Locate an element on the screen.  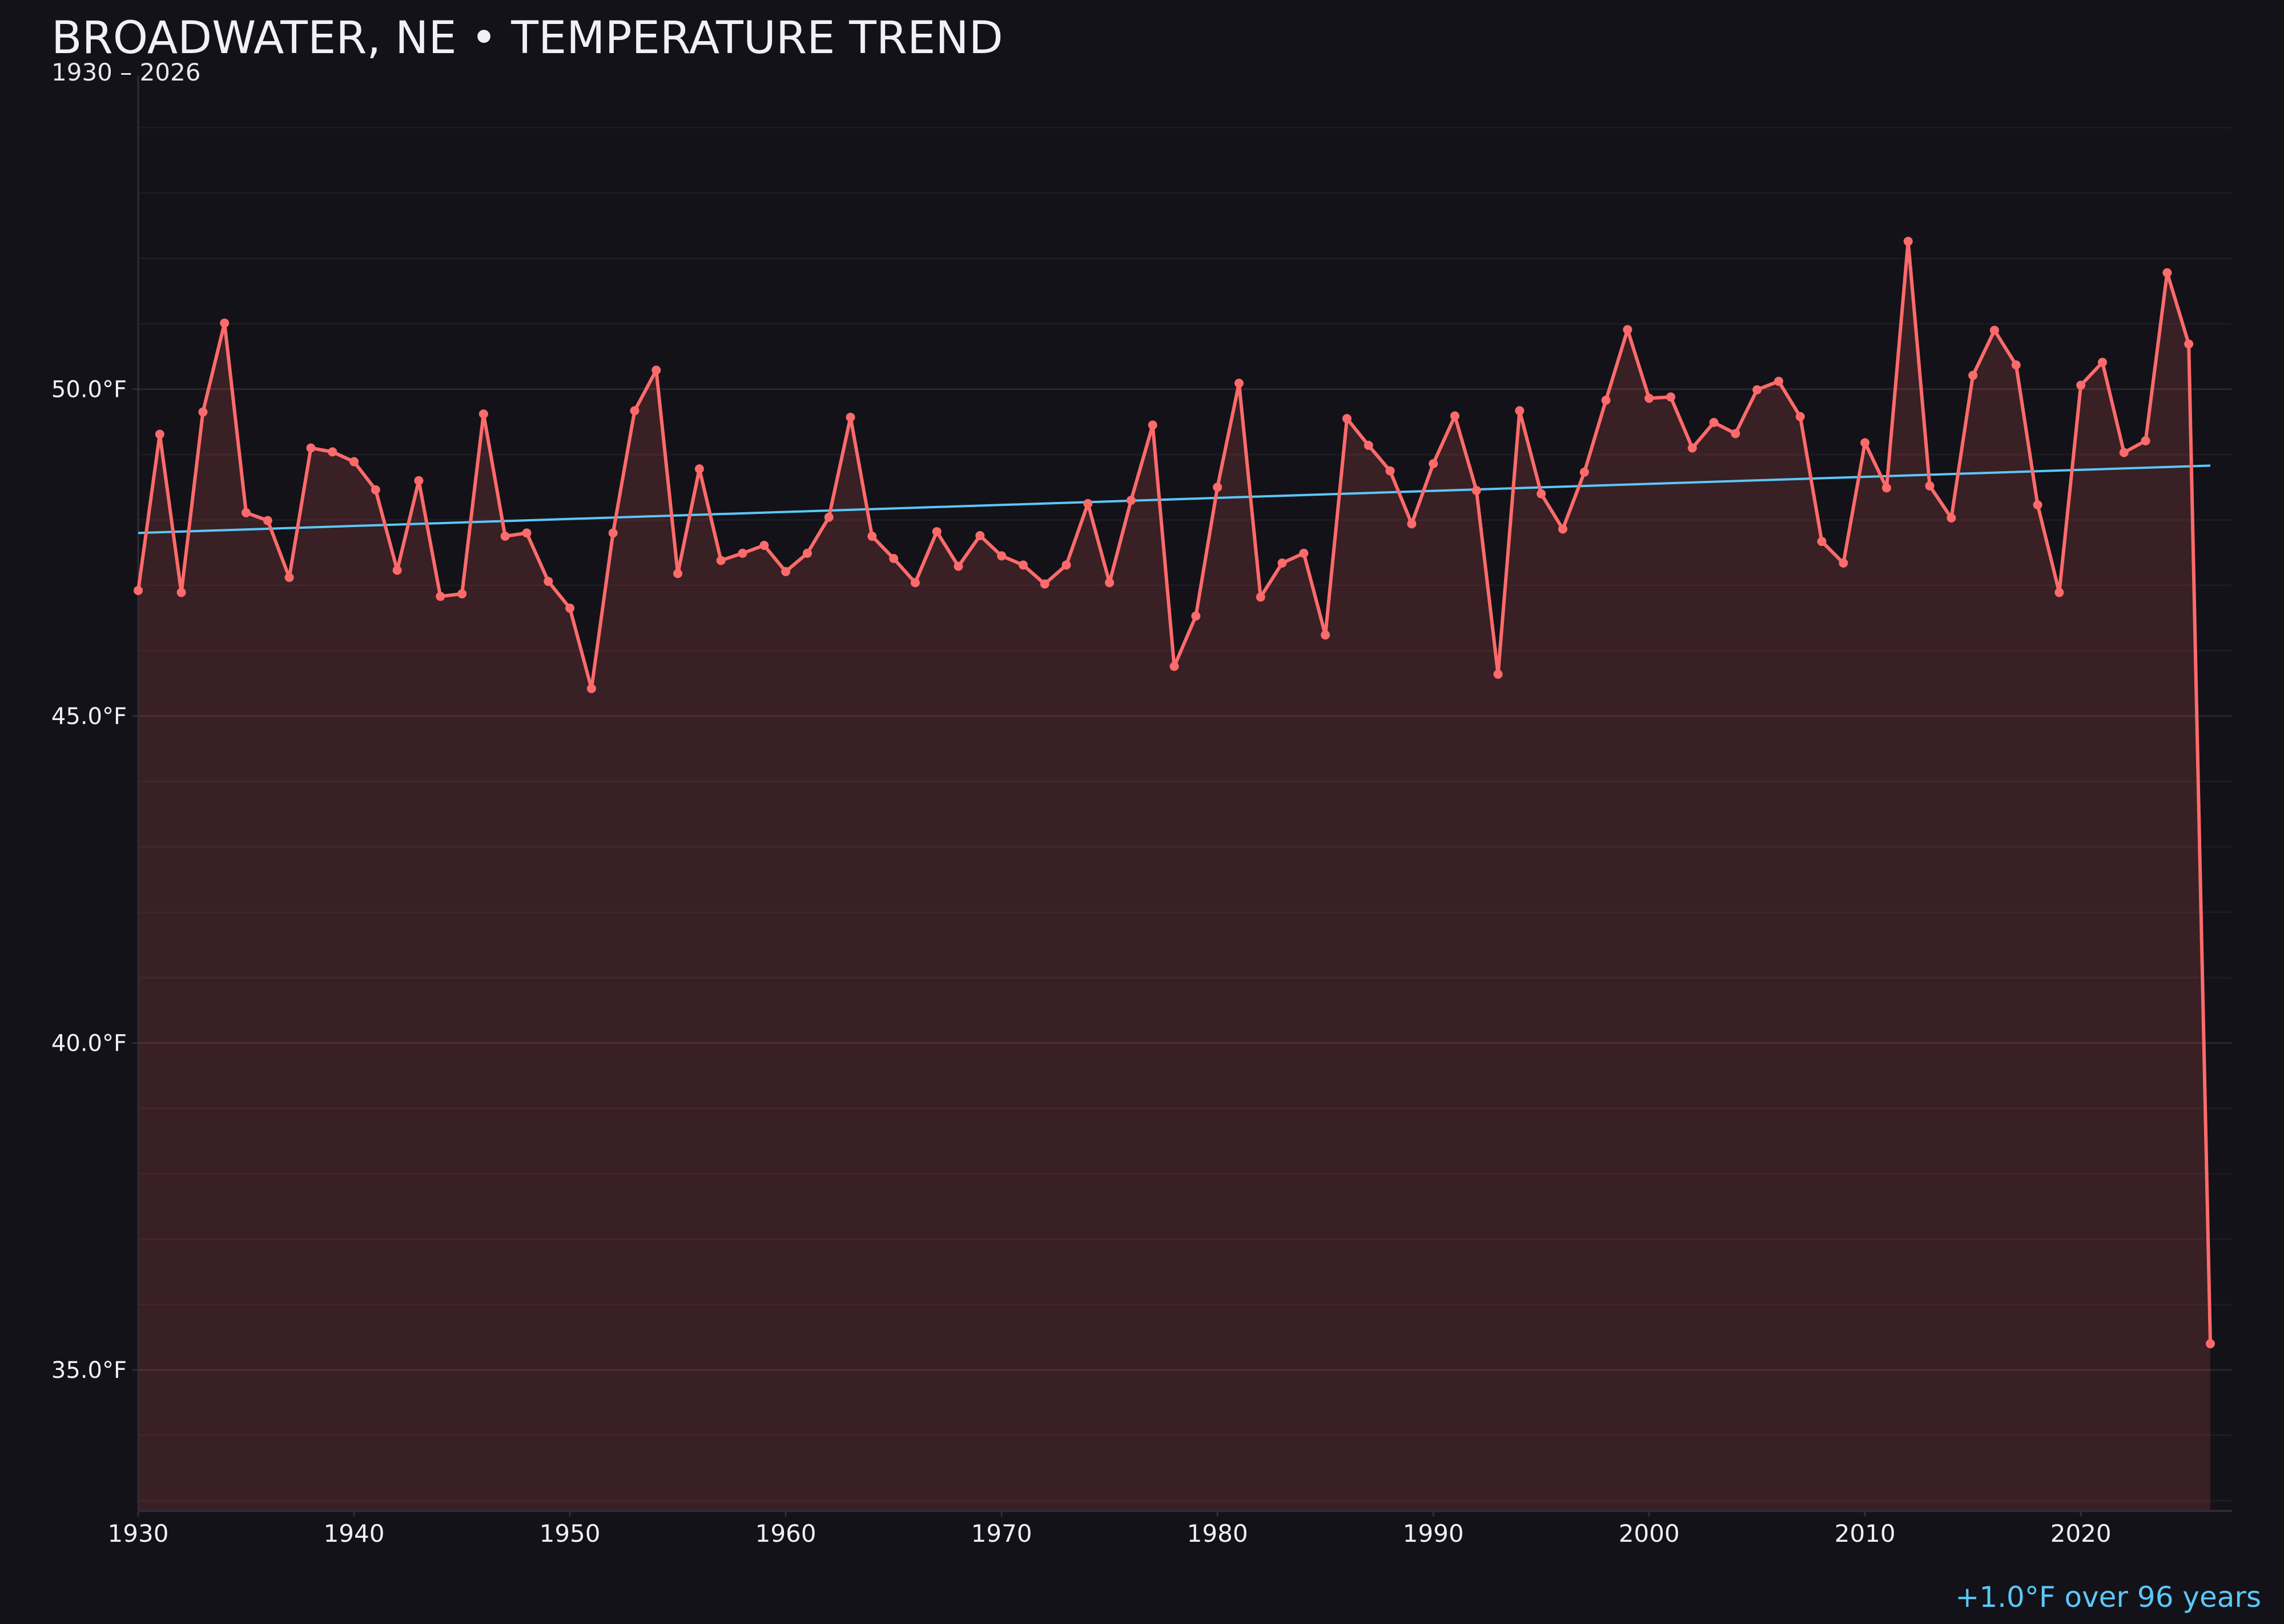
x-tick-label: 2010 is located at coordinates (1865, 1533).